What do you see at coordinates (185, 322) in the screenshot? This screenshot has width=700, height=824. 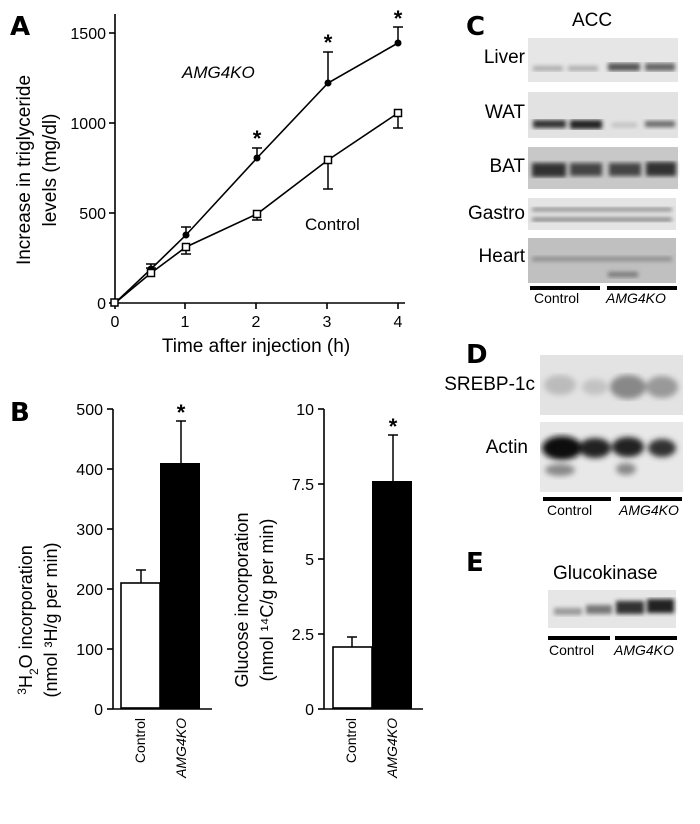 I see `svg-text: 1` at bounding box center [185, 322].